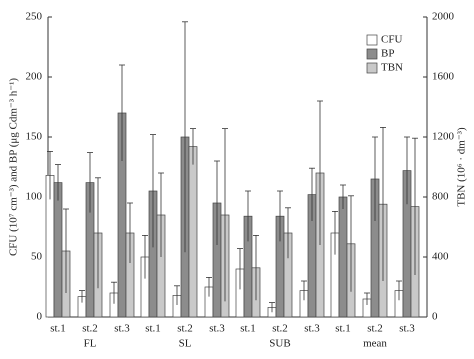 The height and width of the screenshot is (359, 474). Describe the element at coordinates (279, 344) in the screenshot. I see `group-label: SUB` at that location.